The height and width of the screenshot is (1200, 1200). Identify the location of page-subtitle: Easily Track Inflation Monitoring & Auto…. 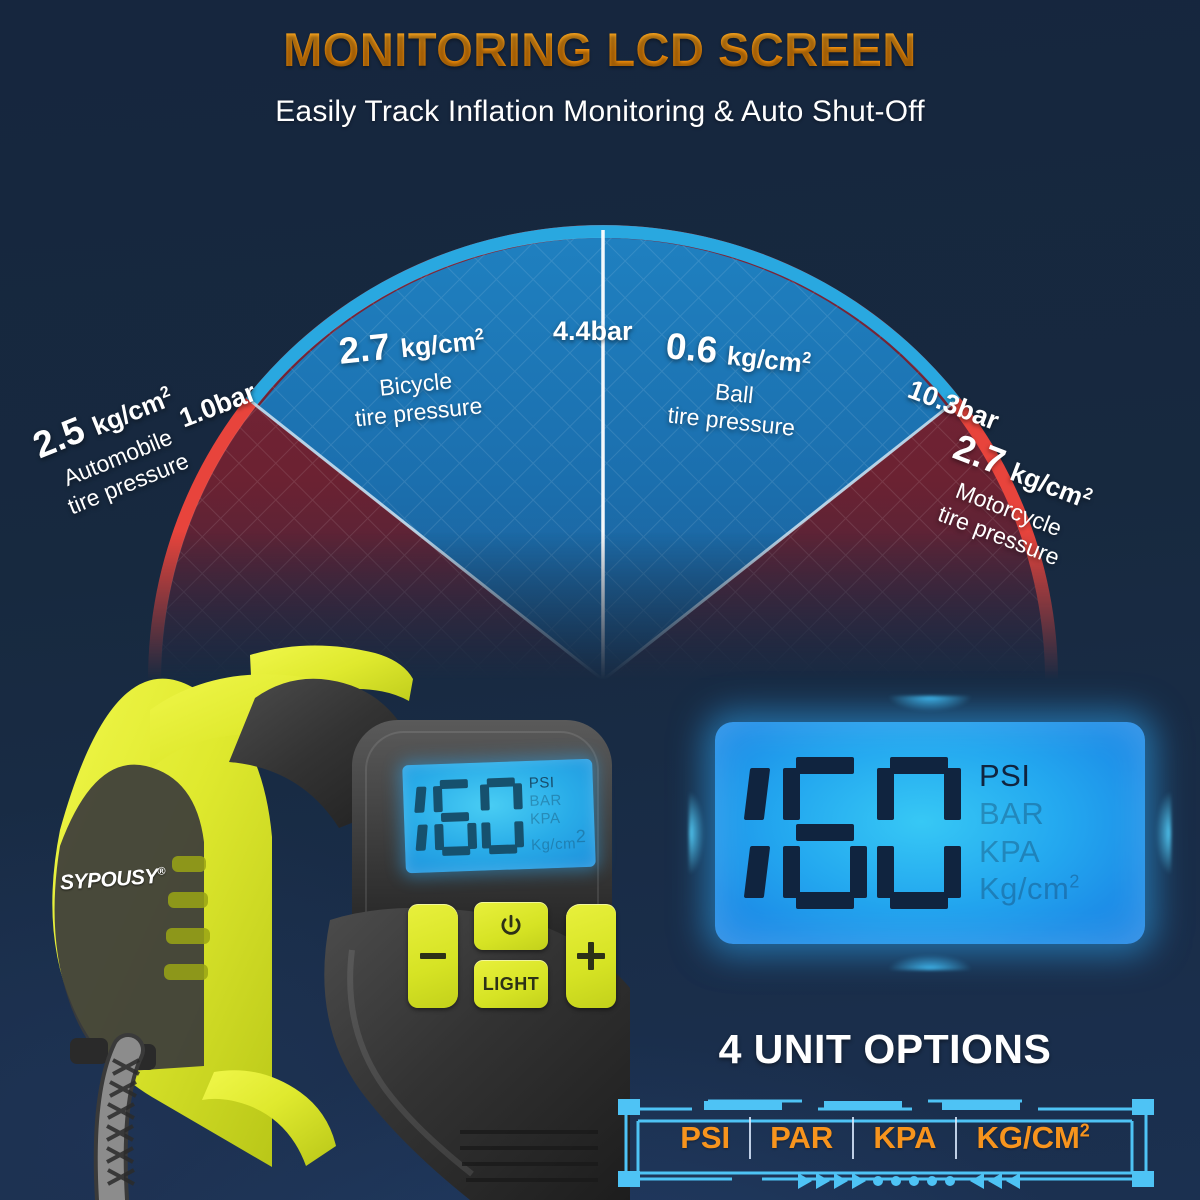
(600, 111).